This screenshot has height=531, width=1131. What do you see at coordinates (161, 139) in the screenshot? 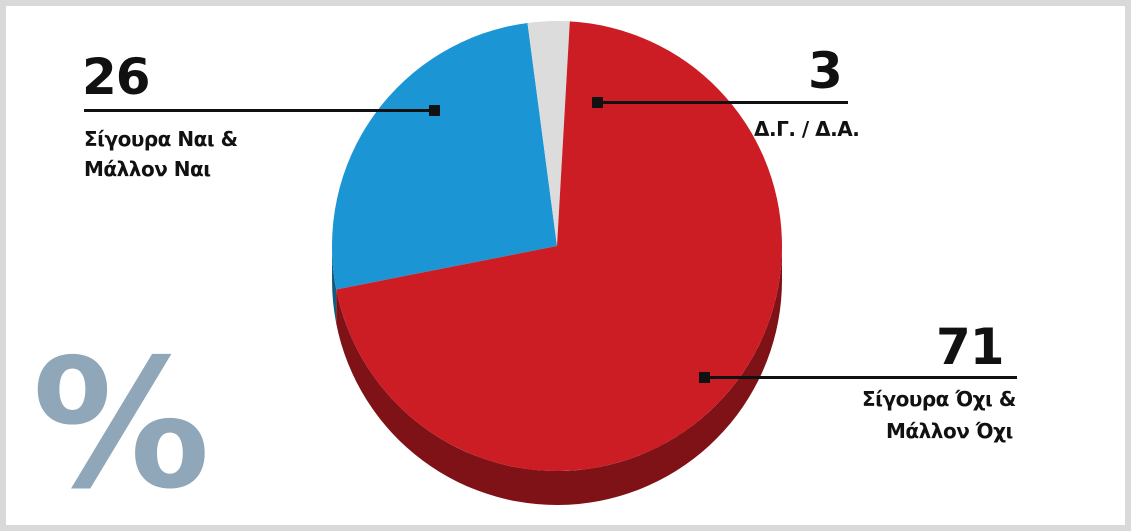
I see `data-label-yes-line1: Σίγουρα Ναι &` at bounding box center [161, 139].